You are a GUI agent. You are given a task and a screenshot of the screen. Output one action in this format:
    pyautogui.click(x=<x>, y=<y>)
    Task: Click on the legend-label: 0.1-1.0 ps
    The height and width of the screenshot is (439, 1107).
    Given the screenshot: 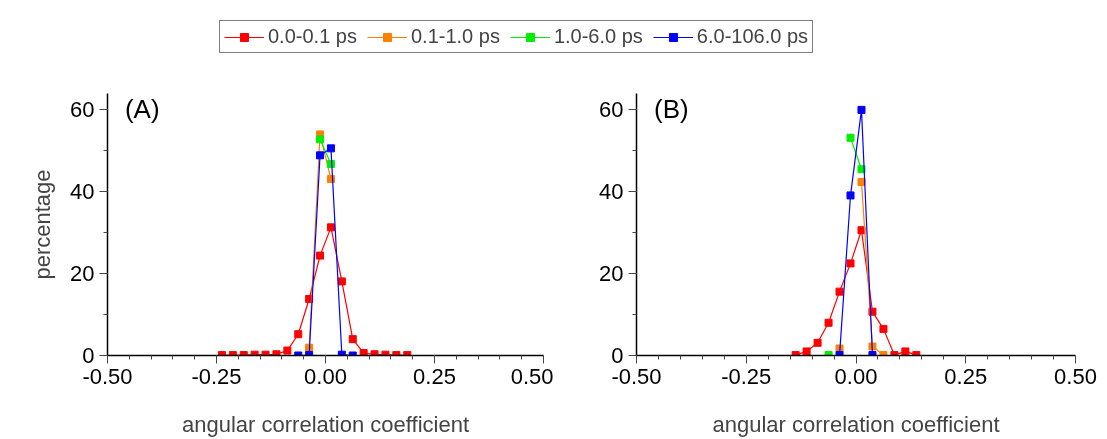 What is the action you would take?
    pyautogui.click(x=455, y=36)
    